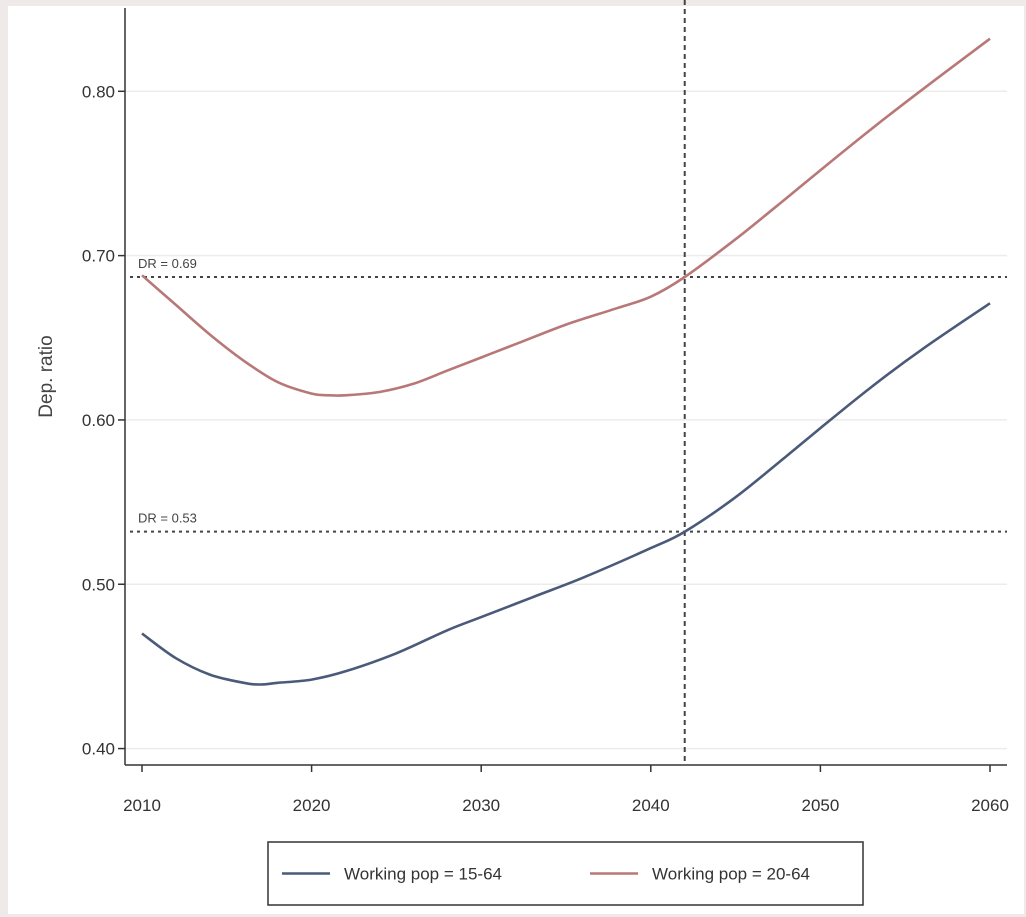 The height and width of the screenshot is (917, 1026). I want to click on legend-label: Working pop = 15-64, so click(423, 874).